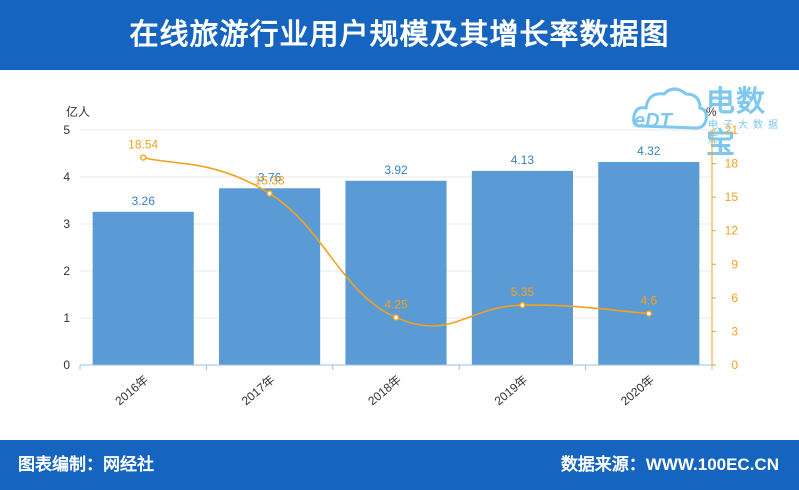 Image resolution: width=799 pixels, height=490 pixels. Describe the element at coordinates (396, 170) in the screenshot. I see `bar-data-label: 3.92` at that location.